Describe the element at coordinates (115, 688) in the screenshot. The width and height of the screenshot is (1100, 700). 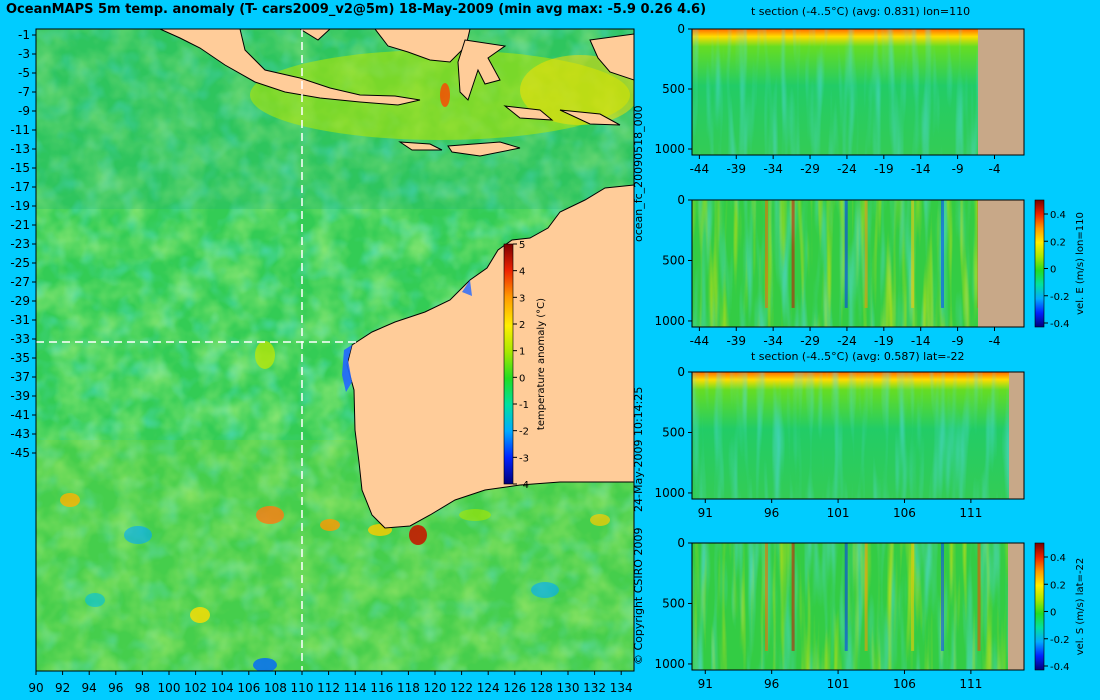
I see `map-x-tick-label: 96` at that location.